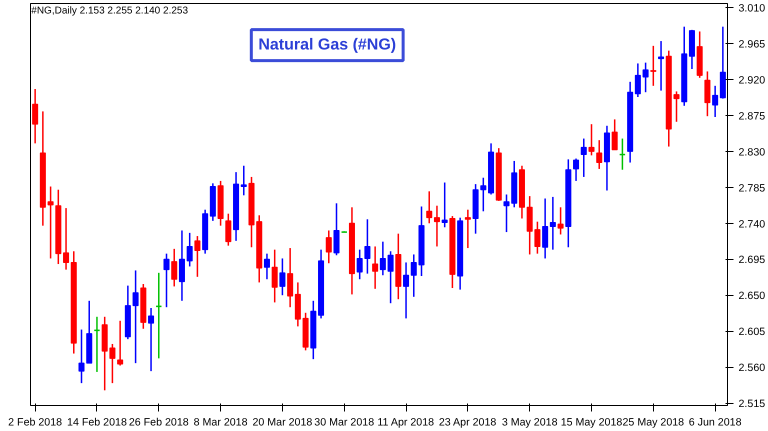 The height and width of the screenshot is (431, 768). What do you see at coordinates (467, 422) in the screenshot?
I see `x-tick-label: 23 Apr 2018` at bounding box center [467, 422].